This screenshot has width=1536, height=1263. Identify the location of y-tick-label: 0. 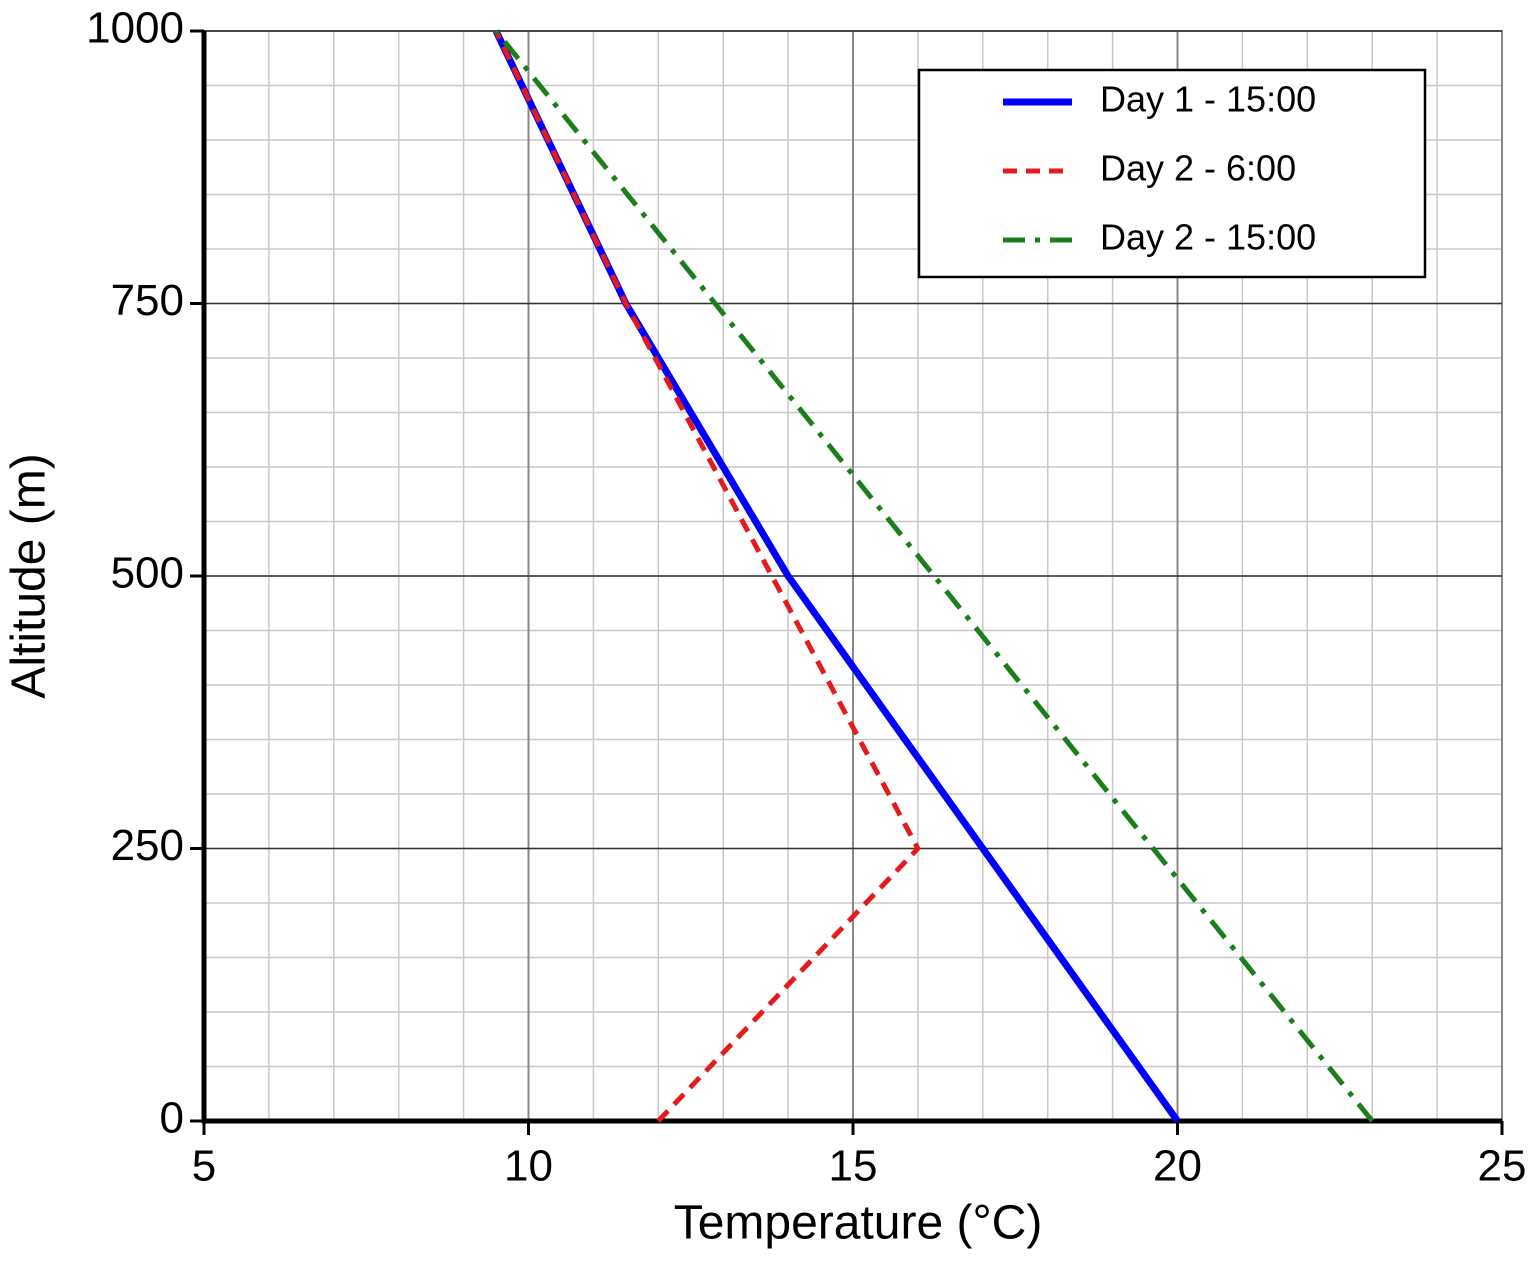
(172, 1118).